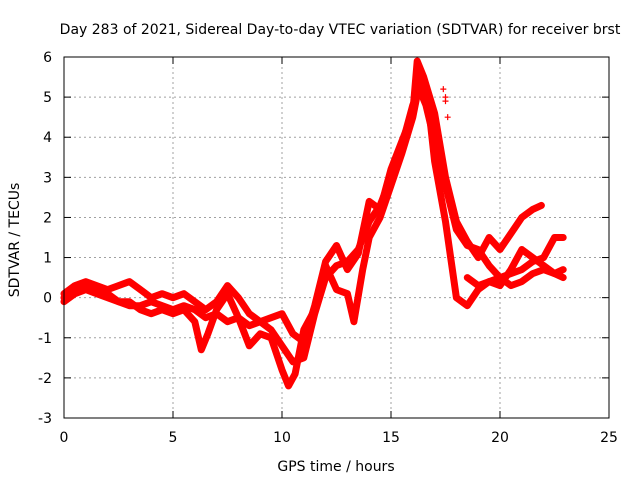 The height and width of the screenshot is (480, 640). What do you see at coordinates (47, 98) in the screenshot?
I see `y-tick-label: 5` at bounding box center [47, 98].